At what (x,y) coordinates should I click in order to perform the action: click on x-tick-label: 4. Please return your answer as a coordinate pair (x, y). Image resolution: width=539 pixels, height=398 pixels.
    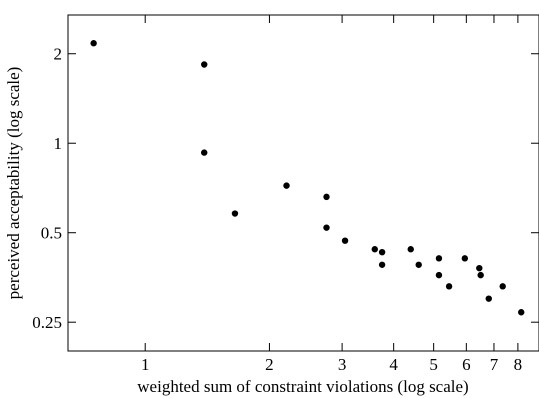
    Looking at the image, I should click on (393, 364).